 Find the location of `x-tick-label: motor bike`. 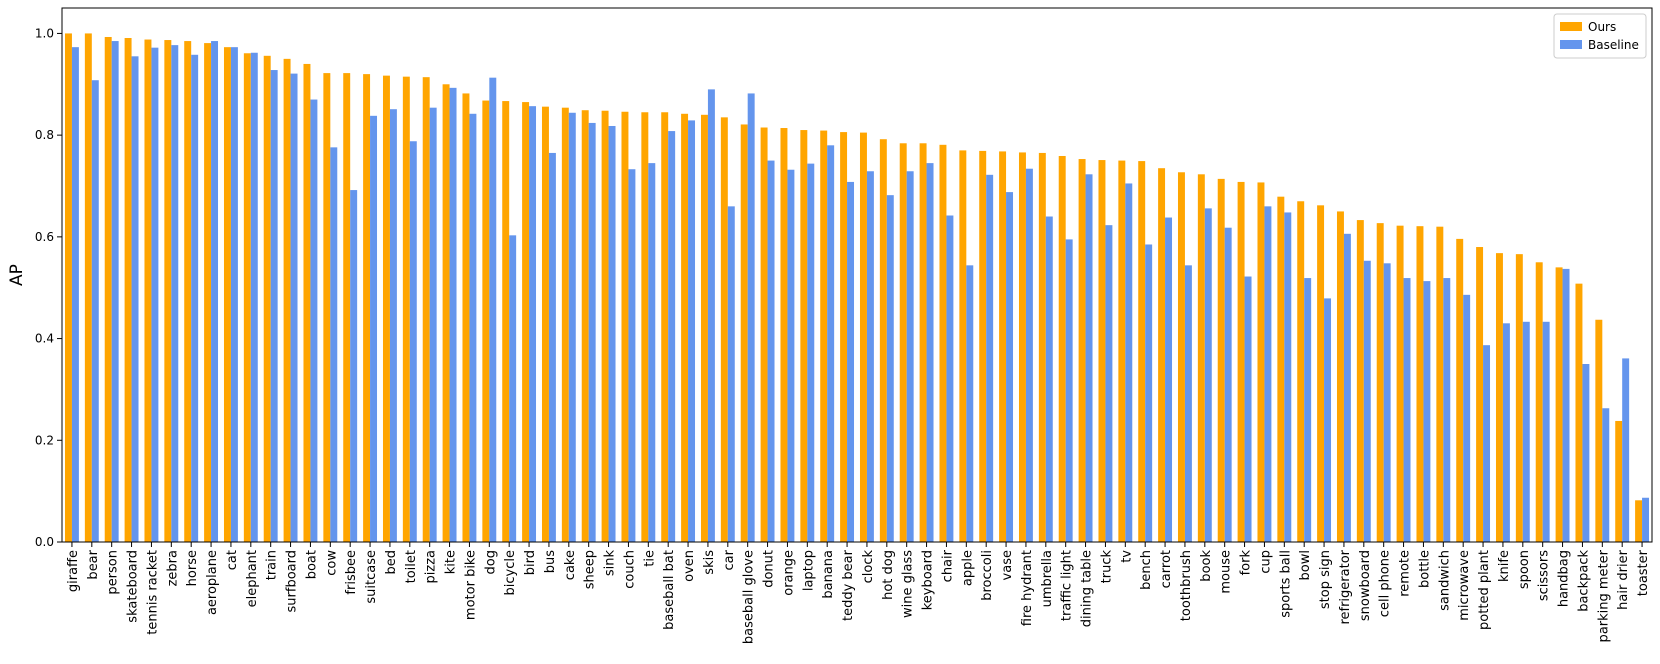

x-tick-label: motor bike is located at coordinates (470, 585).